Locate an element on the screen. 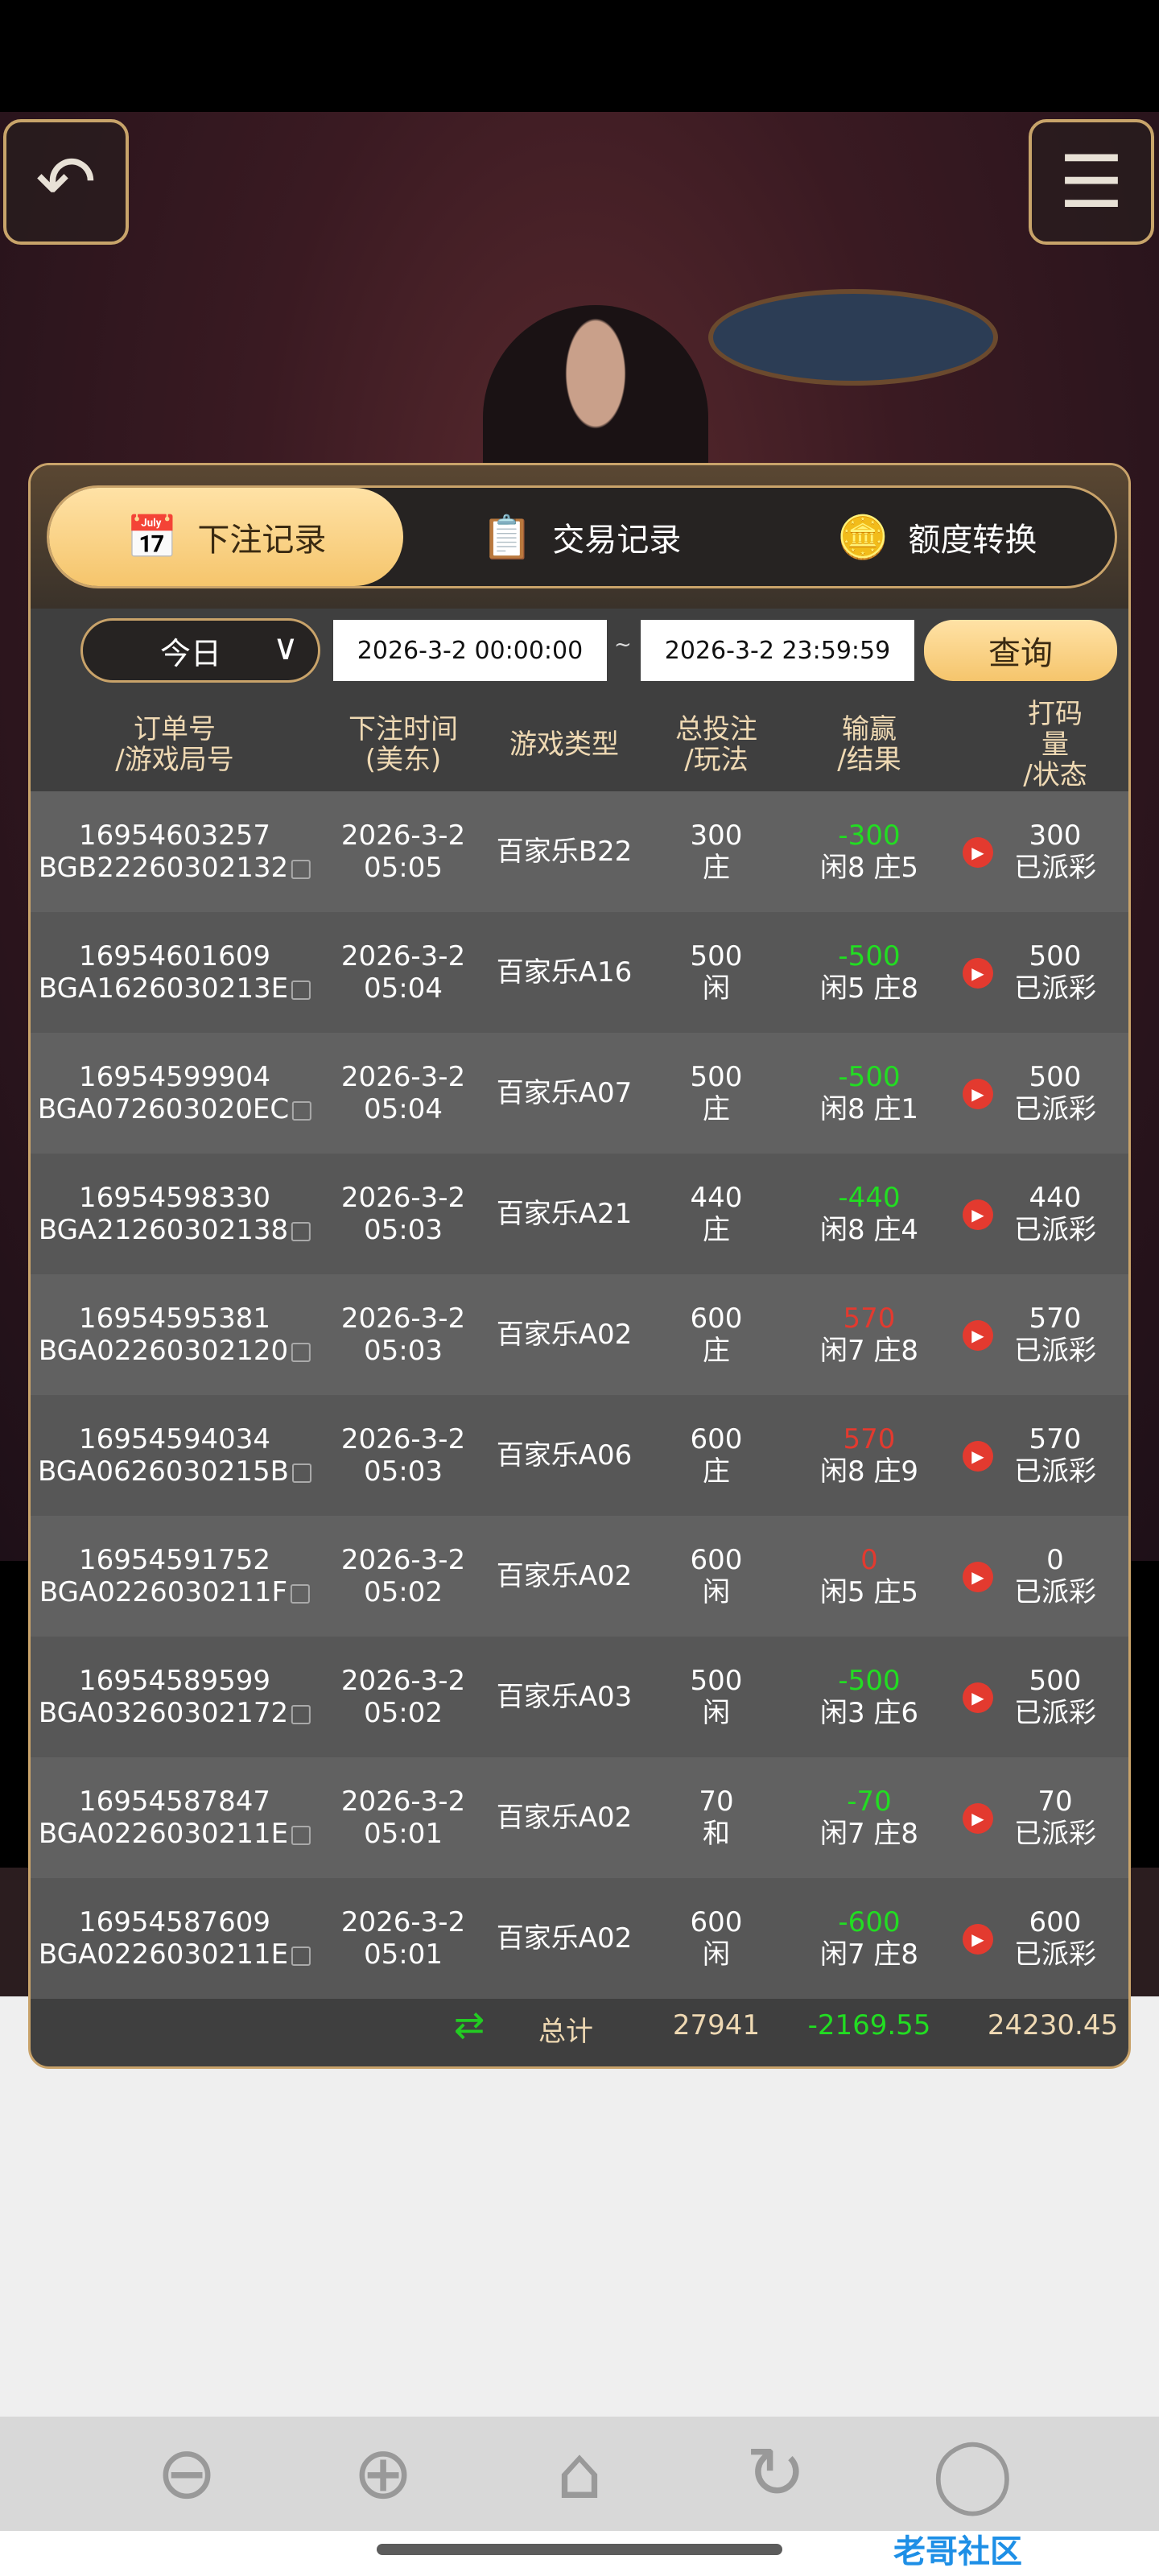  tab-bet-records: 📅 下注记录 is located at coordinates (226, 537).